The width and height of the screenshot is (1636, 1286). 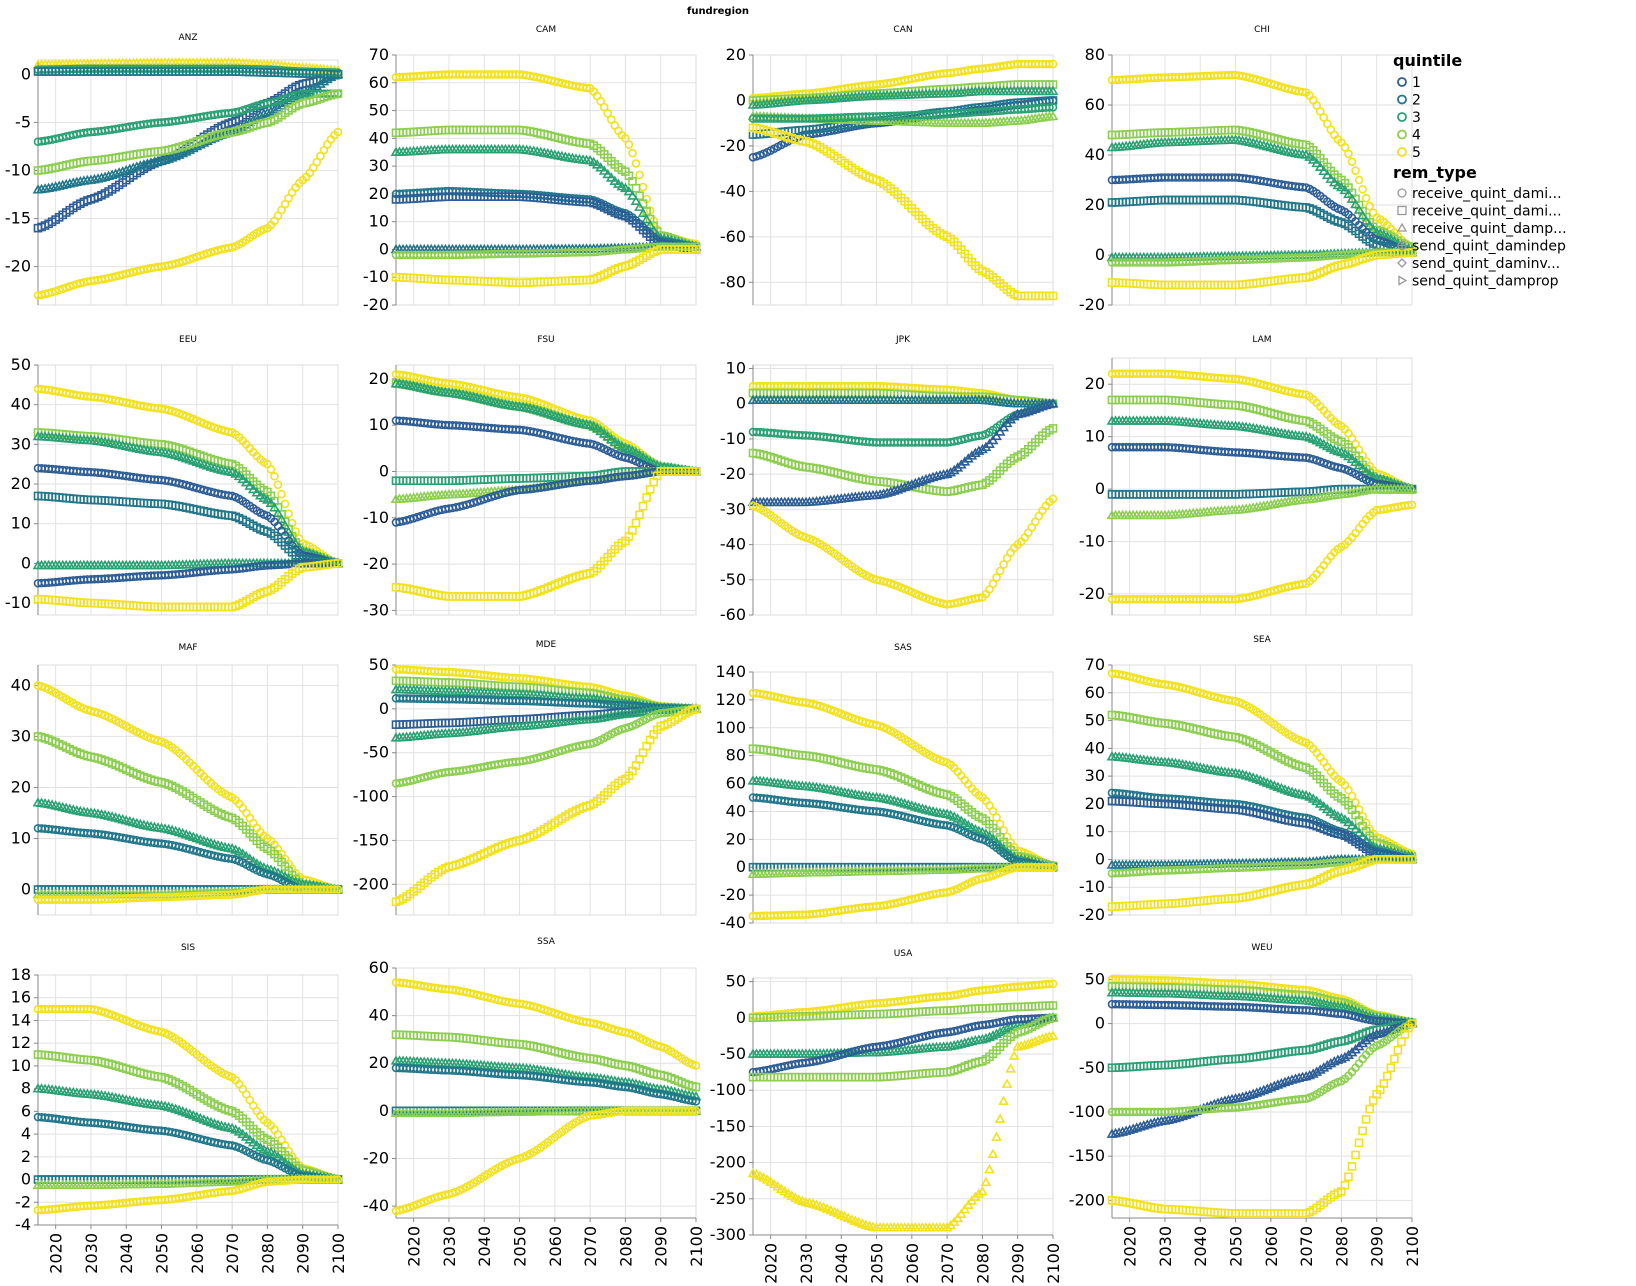 I want to click on y-tick-label: 40, so click(x=21, y=404).